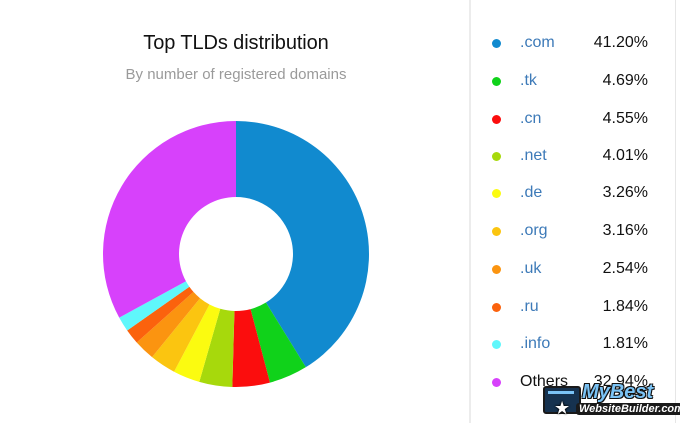  I want to click on legend-label: .com, so click(537, 42).